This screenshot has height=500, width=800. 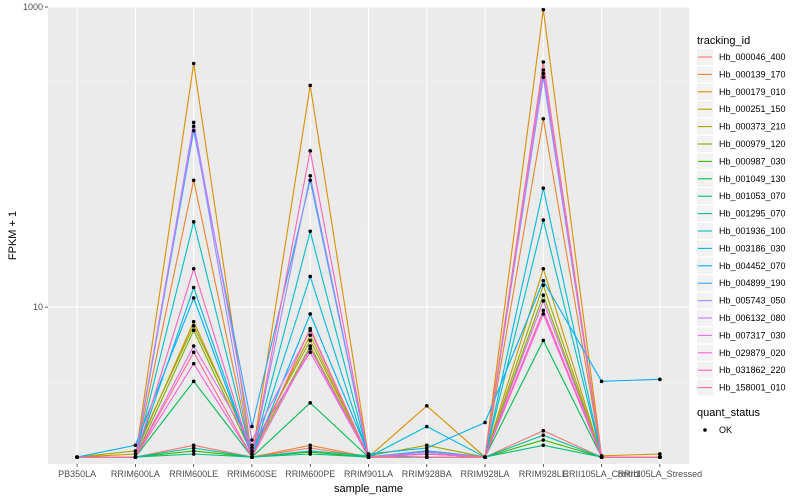 I want to click on legend-label: Hb_000046_400, so click(x=752, y=57).